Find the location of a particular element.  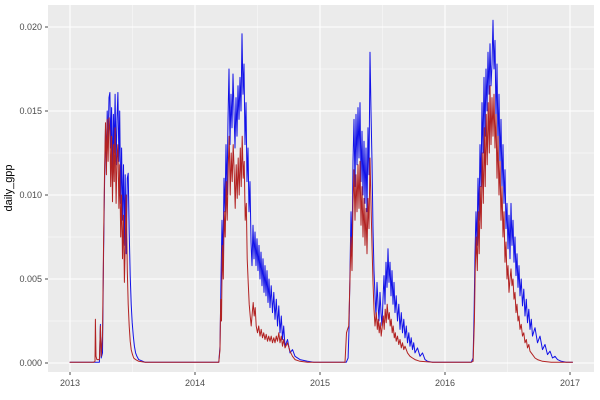

x-tick-label: 2013 is located at coordinates (70, 383).